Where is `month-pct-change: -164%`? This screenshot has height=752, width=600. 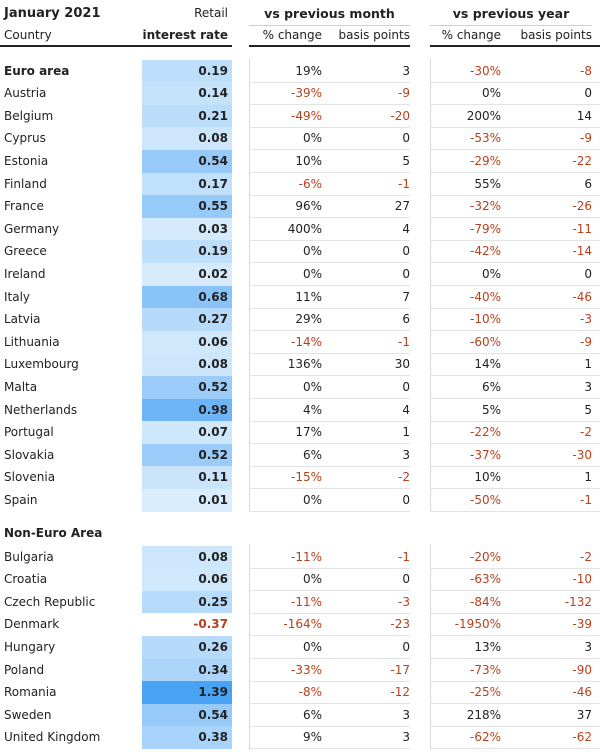 month-pct-change: -164% is located at coordinates (302, 624).